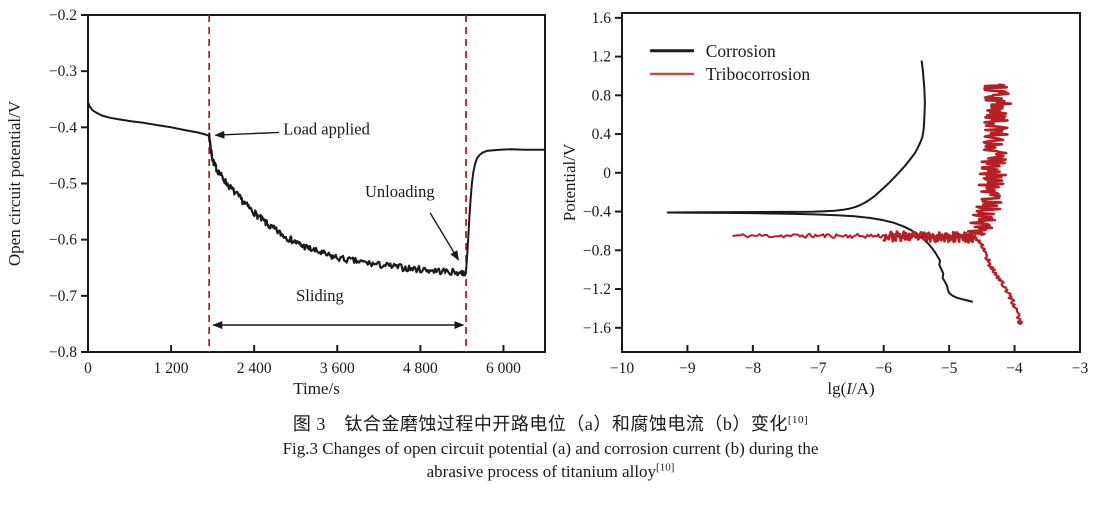  What do you see at coordinates (320, 295) in the screenshot?
I see `annotation-sliding: Sliding` at bounding box center [320, 295].